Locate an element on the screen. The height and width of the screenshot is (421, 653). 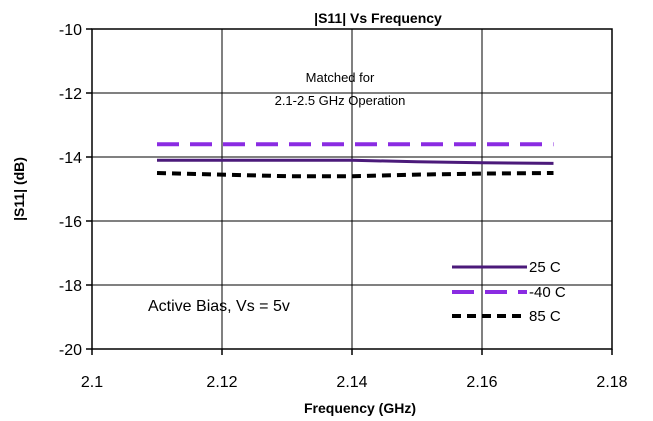
x-axis-title: Frequency (GHz) is located at coordinates (360, 408).